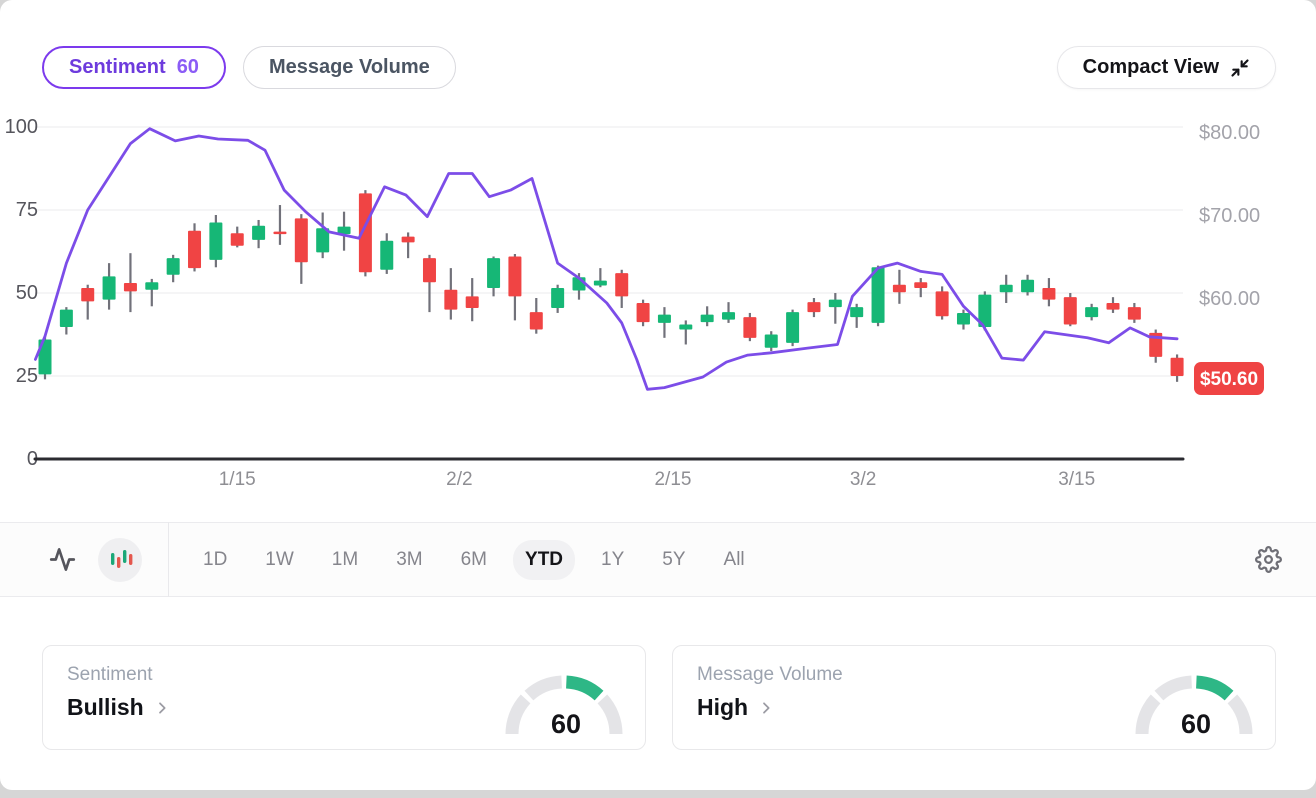  I want to click on range-button-1y: 1Y, so click(612, 560).